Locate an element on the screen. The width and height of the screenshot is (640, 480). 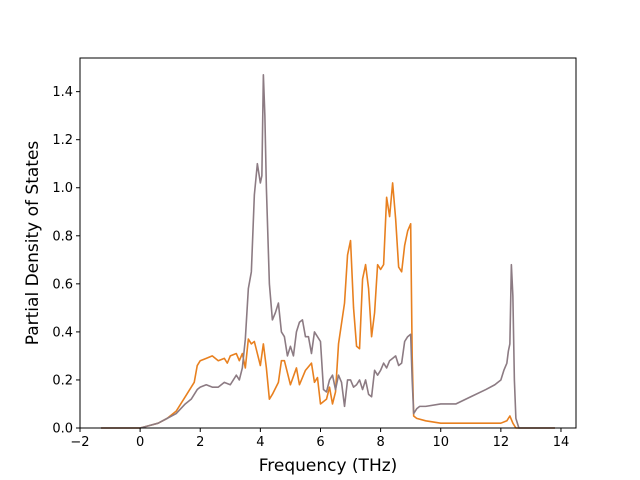
y-tick-label: 1.0 is located at coordinates (62, 188).